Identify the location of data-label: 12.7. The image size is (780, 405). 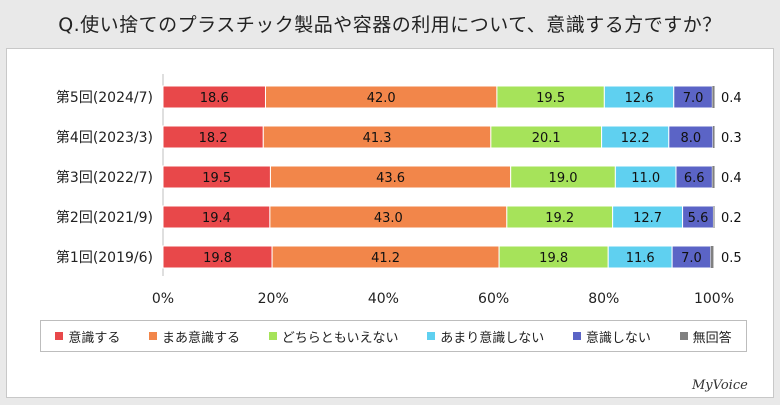
(647, 218).